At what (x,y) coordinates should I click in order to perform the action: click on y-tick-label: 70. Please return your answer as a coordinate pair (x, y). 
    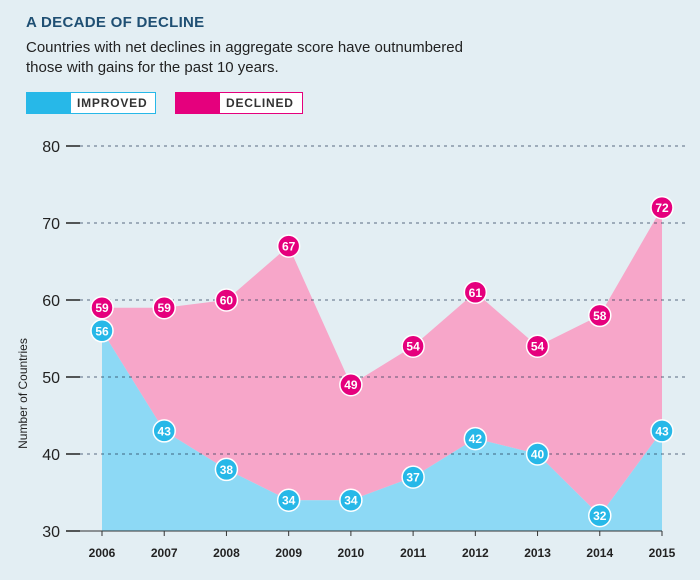
    Looking at the image, I should click on (51, 224).